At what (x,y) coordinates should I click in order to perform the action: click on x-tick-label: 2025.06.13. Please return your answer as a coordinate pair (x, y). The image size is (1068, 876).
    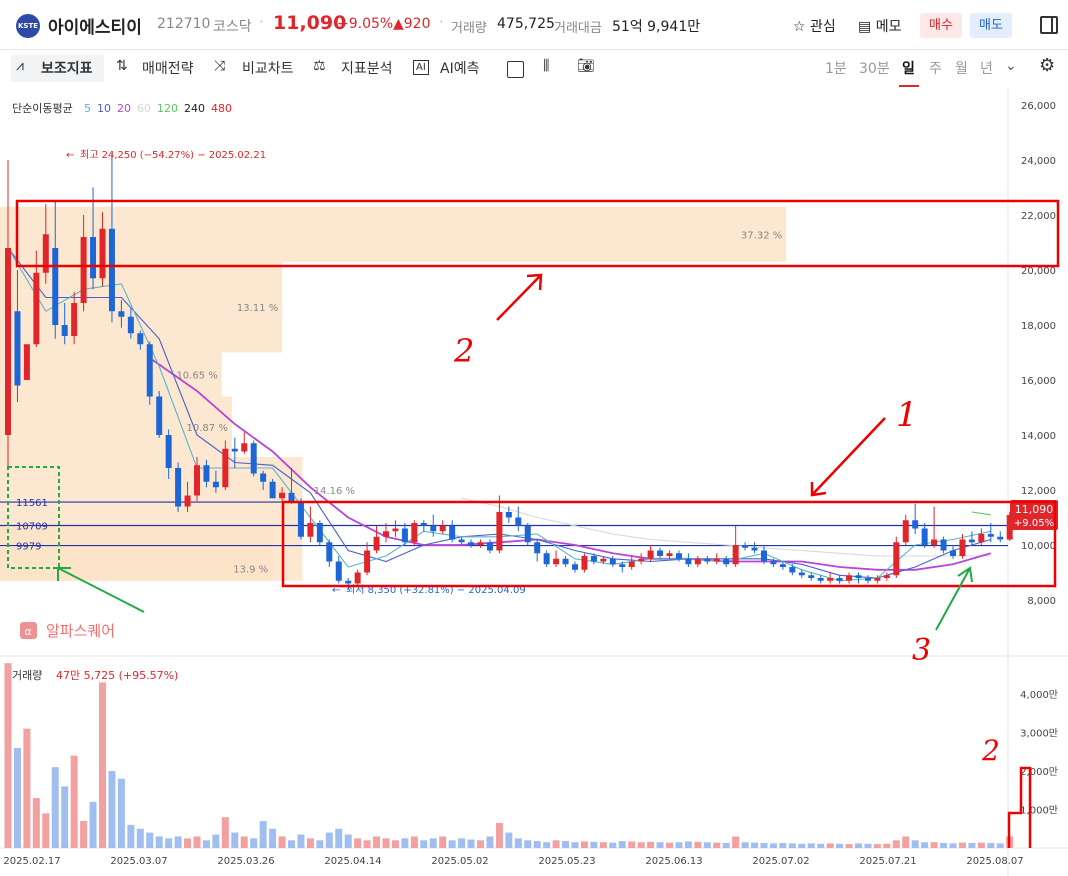
    Looking at the image, I should click on (673, 861).